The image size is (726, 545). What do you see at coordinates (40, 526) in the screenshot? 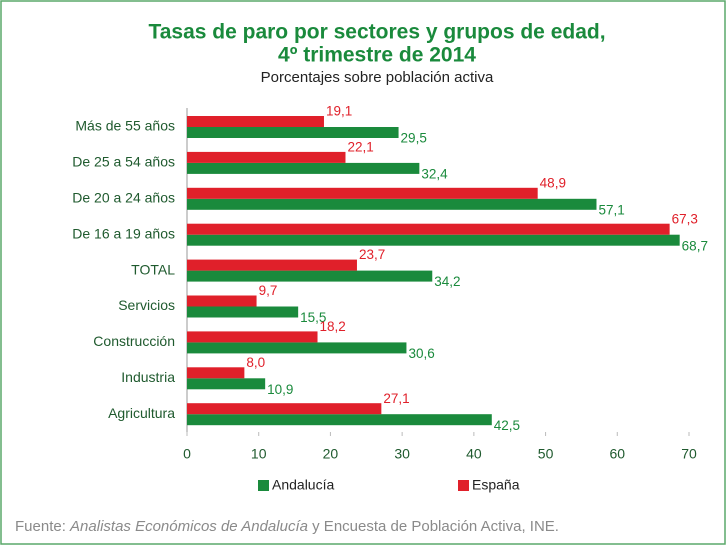
I see `source-prefix: Fuente:` at bounding box center [40, 526].